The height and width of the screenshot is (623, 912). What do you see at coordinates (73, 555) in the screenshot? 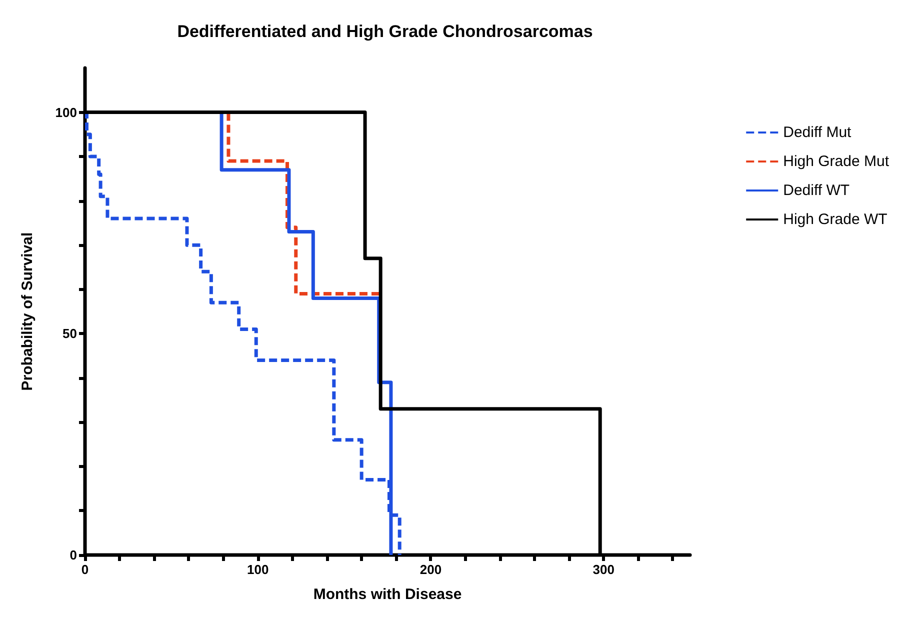
I see `y-tick-label: 0` at bounding box center [73, 555].